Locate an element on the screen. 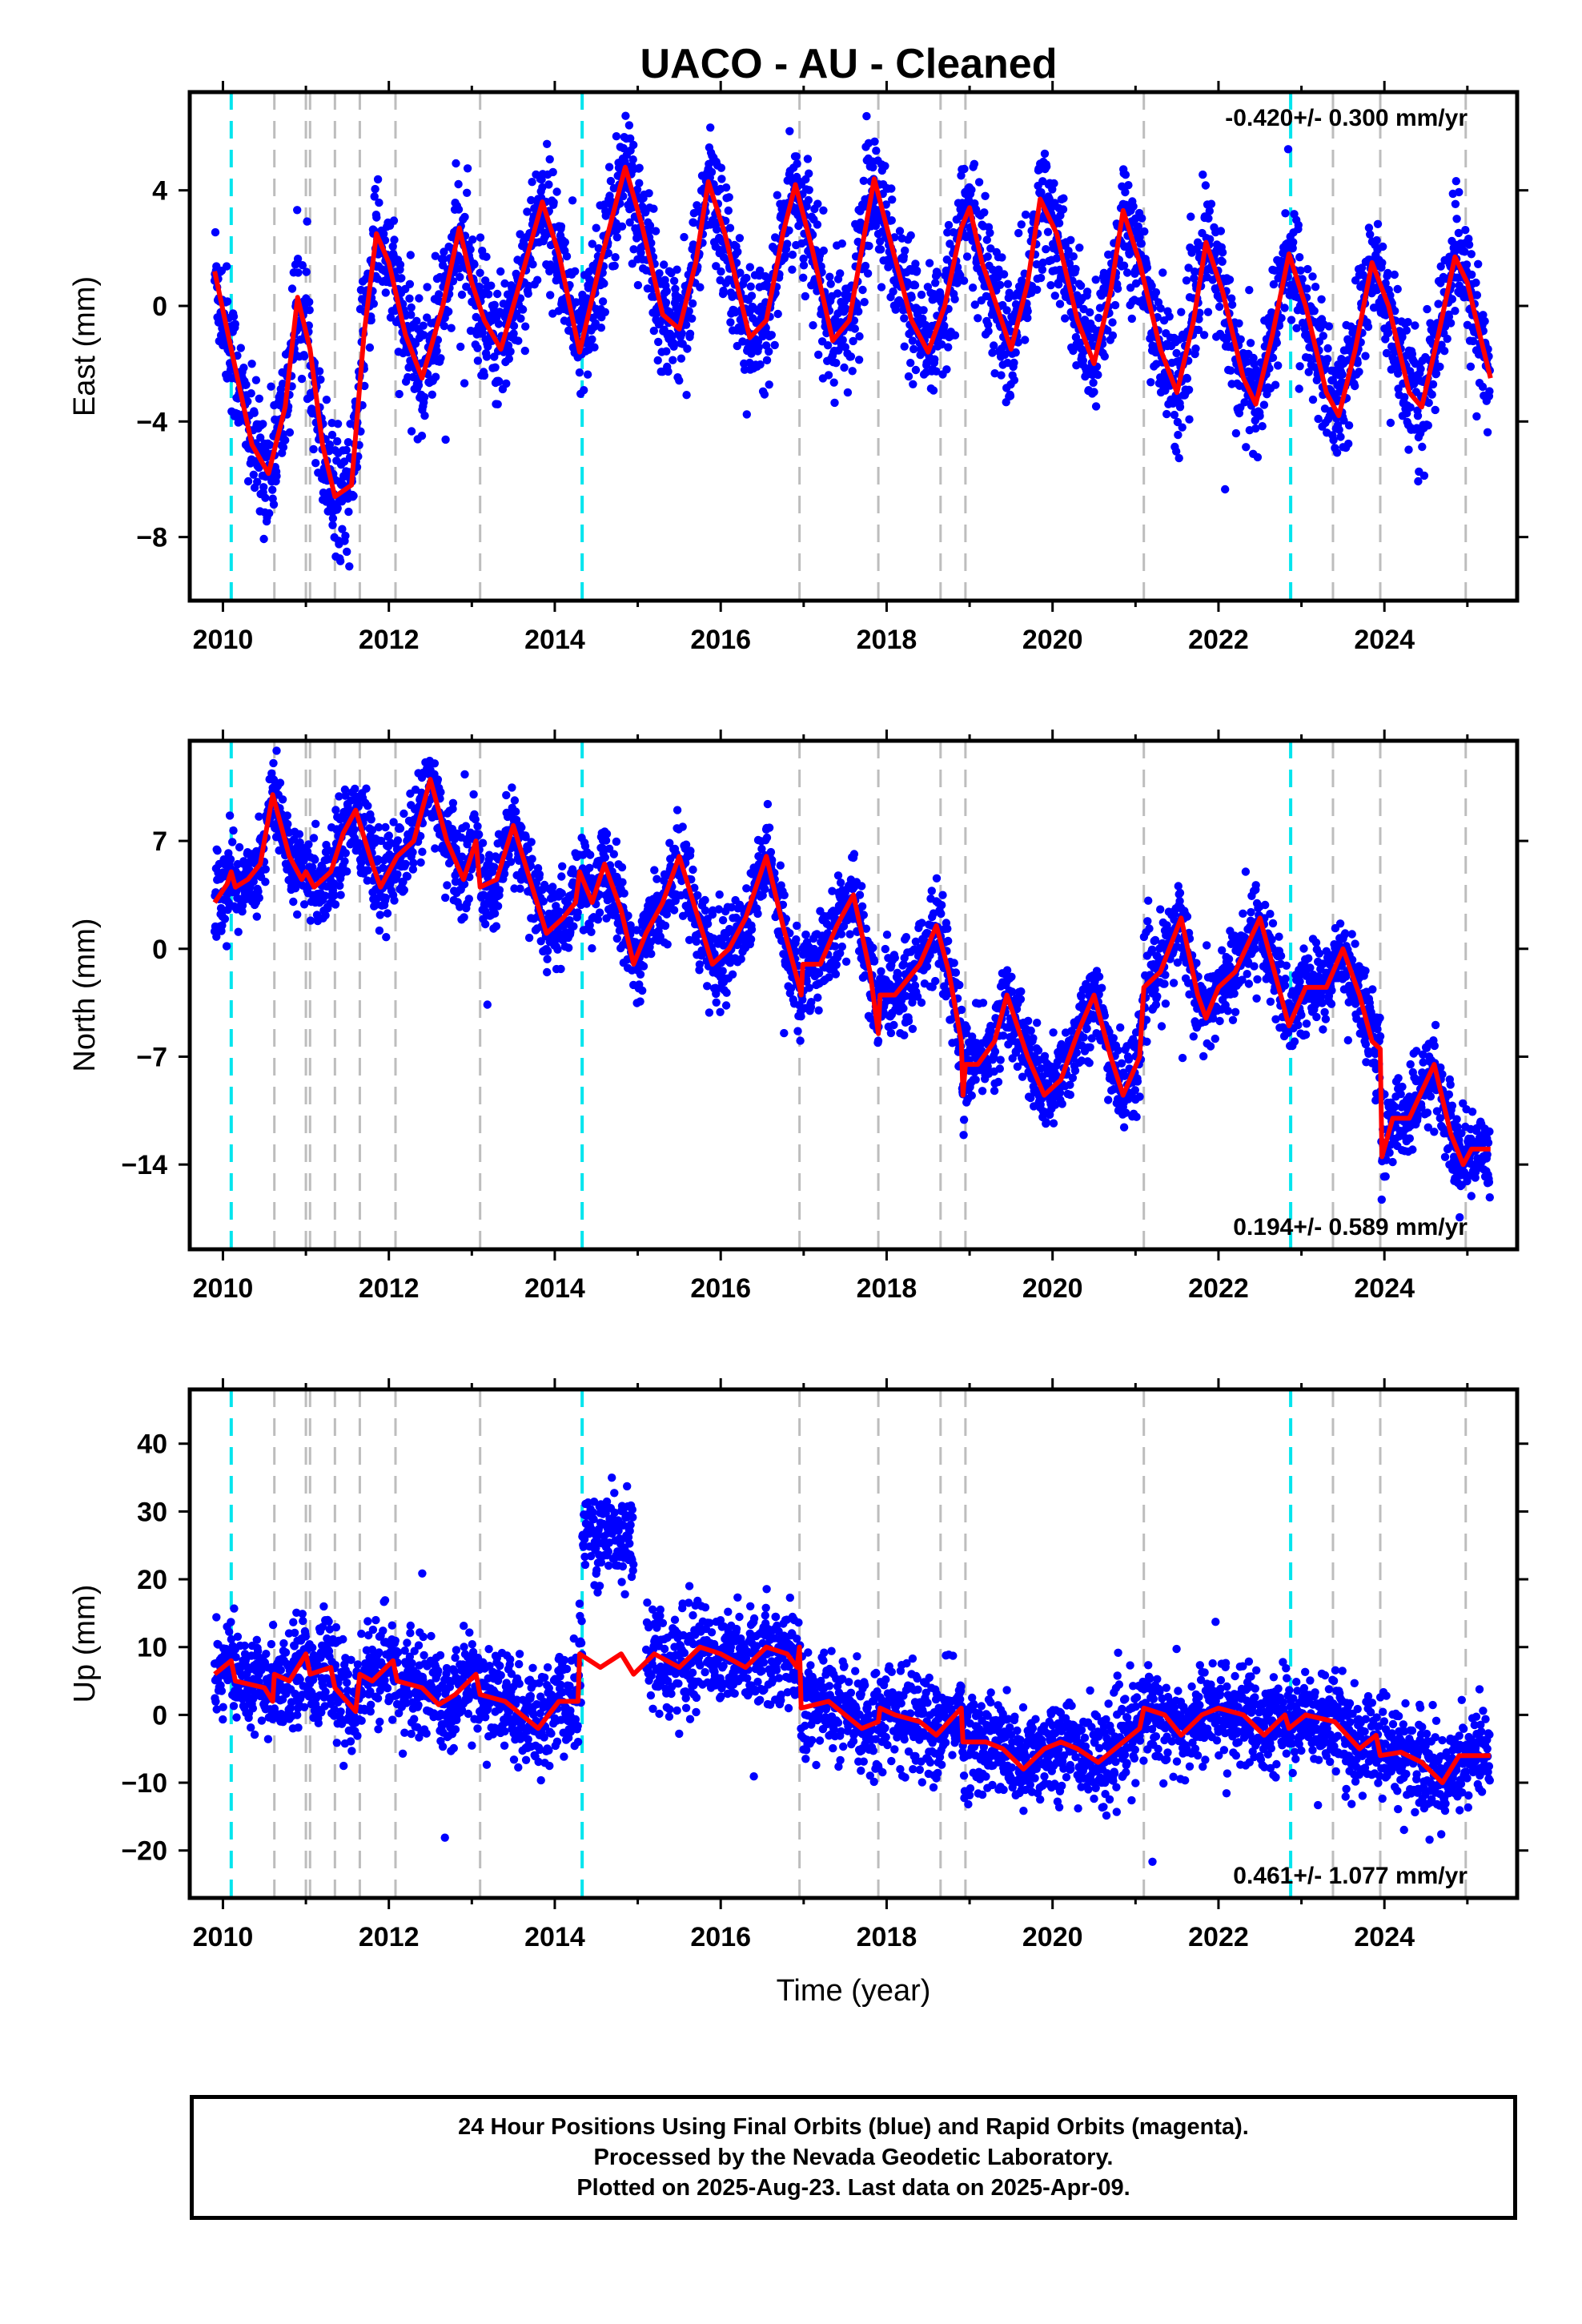  x-tick-label: 2018 is located at coordinates (887, 640).